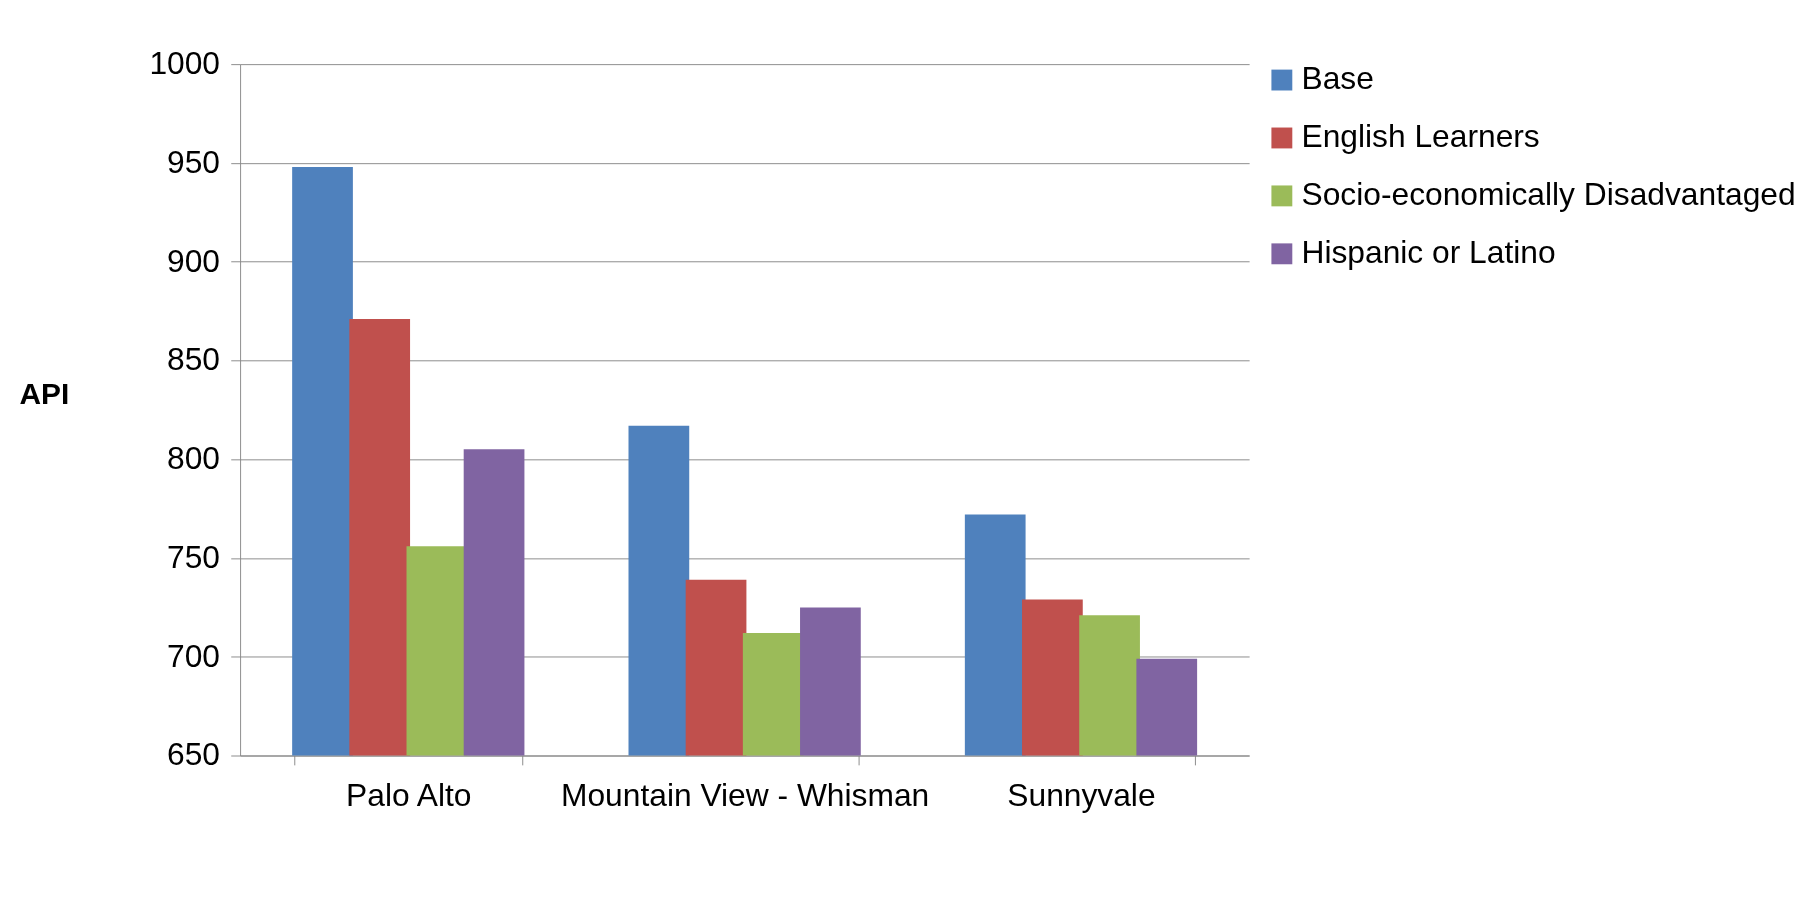 This screenshot has width=1806, height=908. What do you see at coordinates (1428, 252) in the screenshot?
I see `legend-label: Hispanic or Latino` at bounding box center [1428, 252].